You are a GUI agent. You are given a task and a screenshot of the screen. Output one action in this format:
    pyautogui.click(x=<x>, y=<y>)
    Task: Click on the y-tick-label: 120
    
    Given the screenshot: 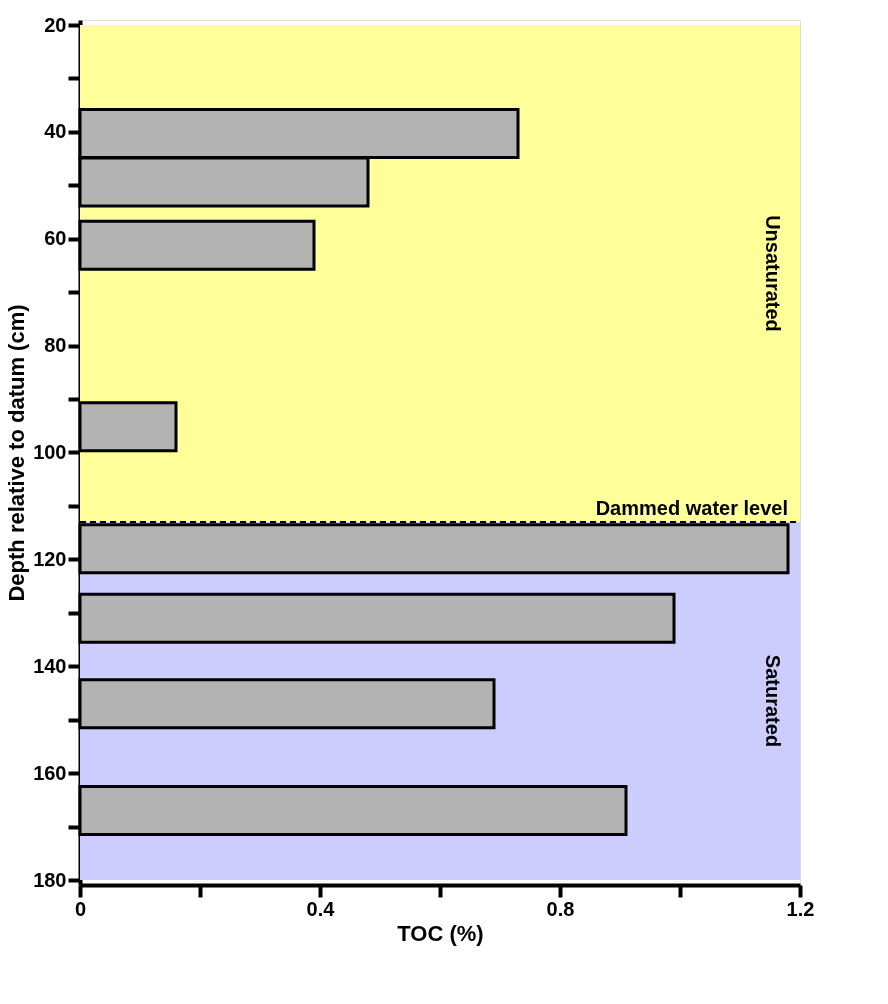 What is the action you would take?
    pyautogui.click(x=50, y=558)
    